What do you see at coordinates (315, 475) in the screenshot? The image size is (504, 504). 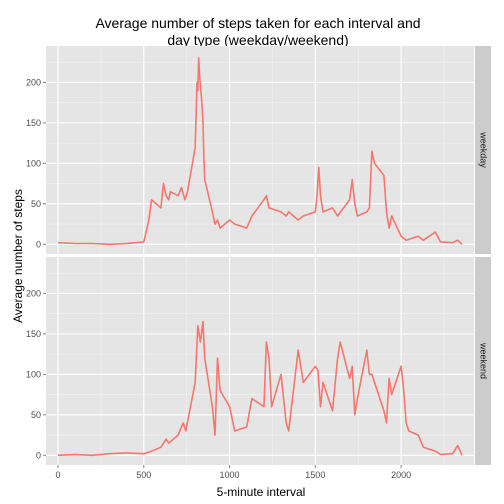 I see `x-tick-label: 1500` at bounding box center [315, 475].